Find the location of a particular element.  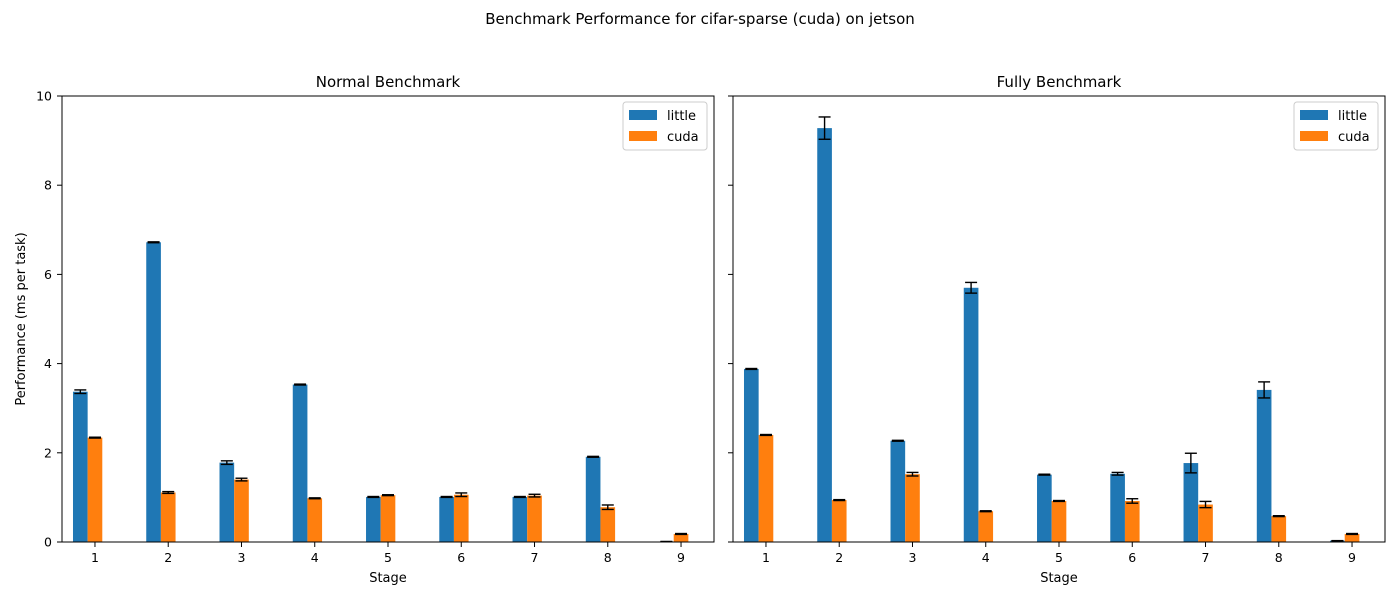

y-tick-label: 2 is located at coordinates (48, 452).